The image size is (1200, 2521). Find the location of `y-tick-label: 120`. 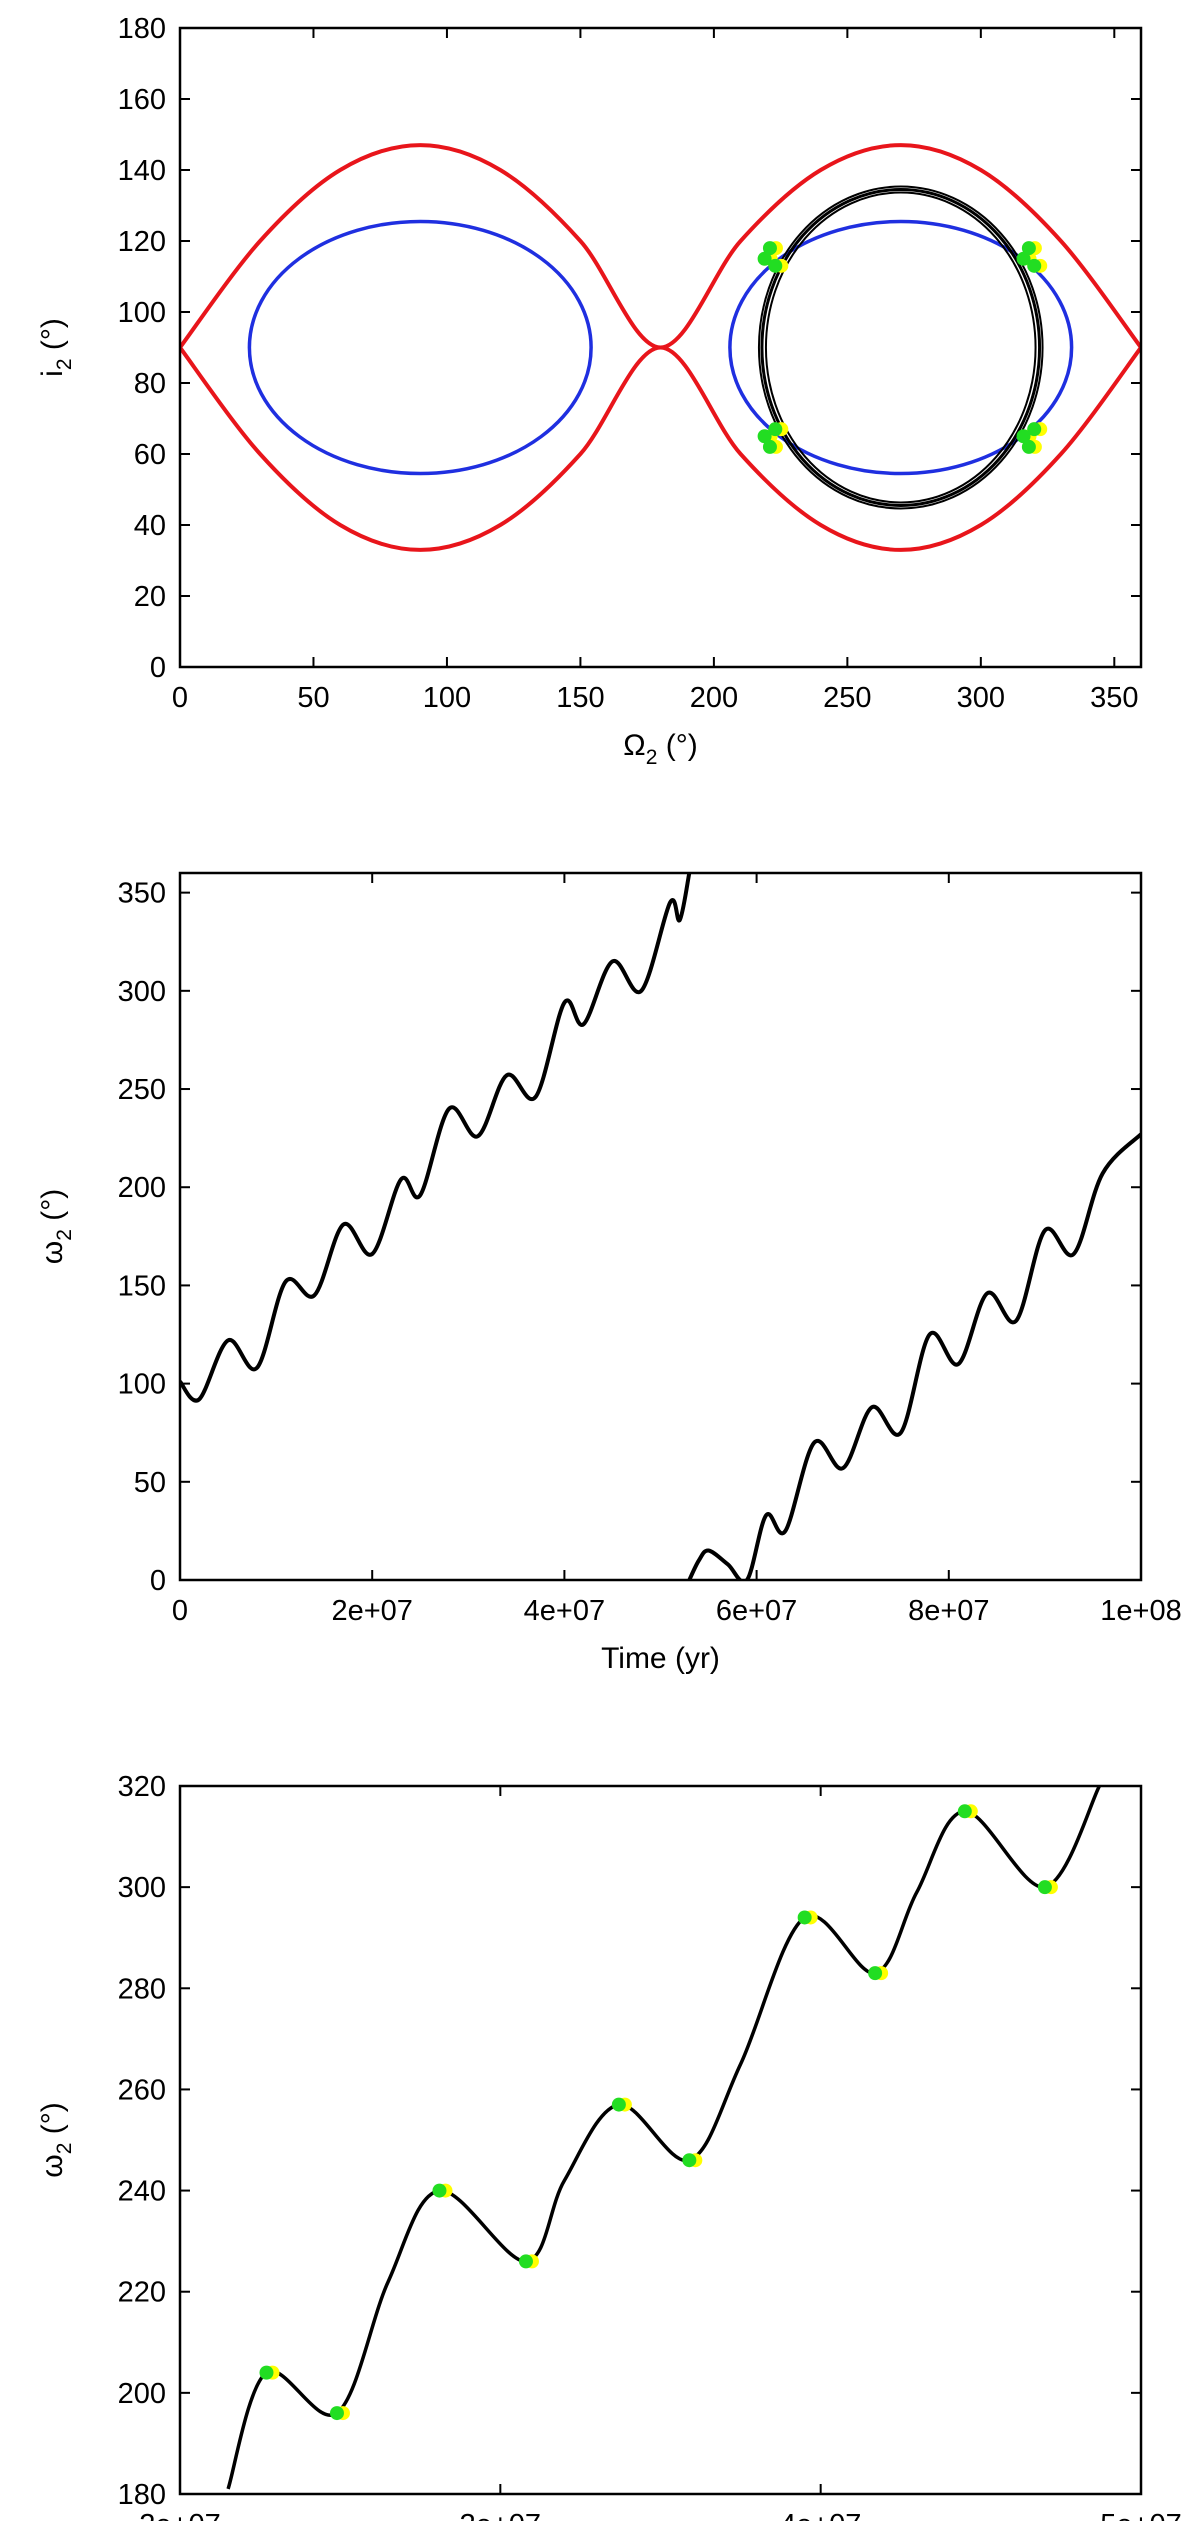

y-tick-label: 120 is located at coordinates (142, 242).